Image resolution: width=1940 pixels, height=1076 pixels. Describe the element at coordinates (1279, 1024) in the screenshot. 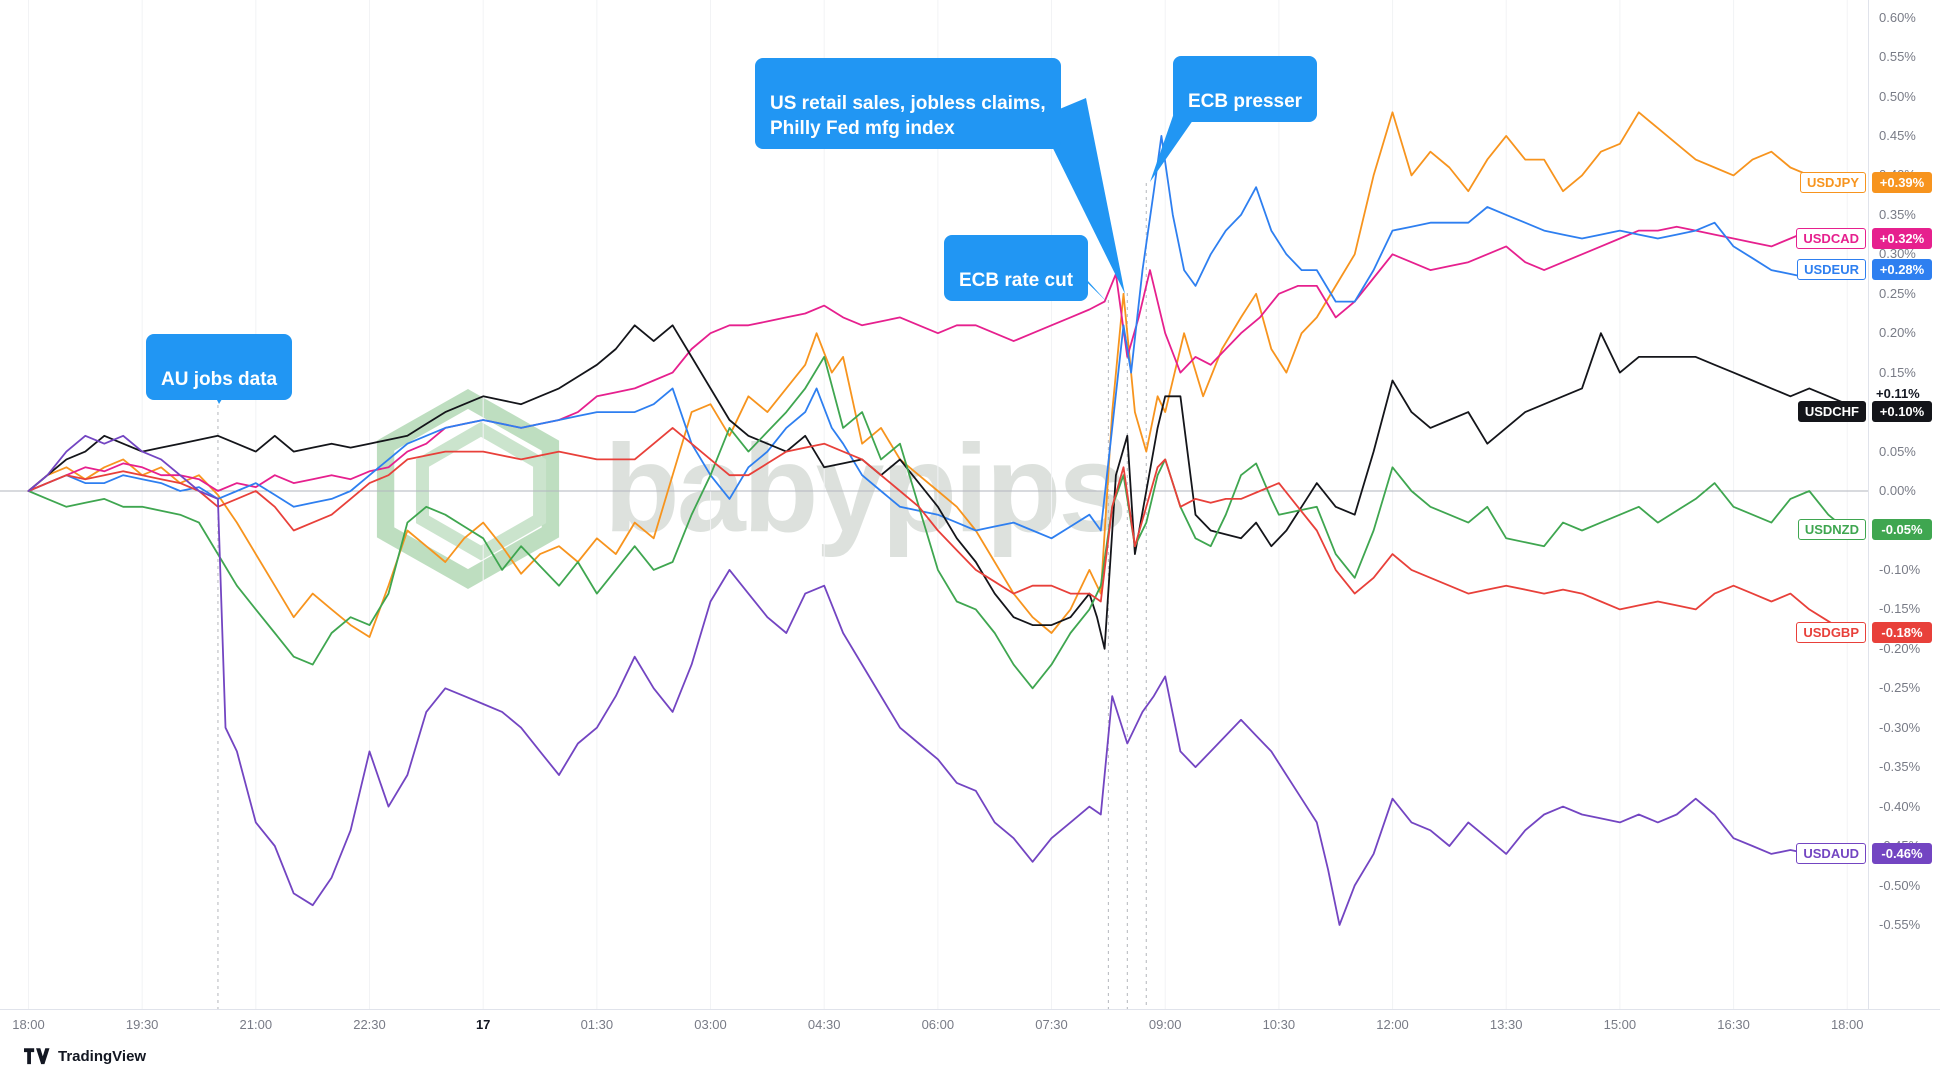

I see `x-axis-tick-label: 10:30` at that location.